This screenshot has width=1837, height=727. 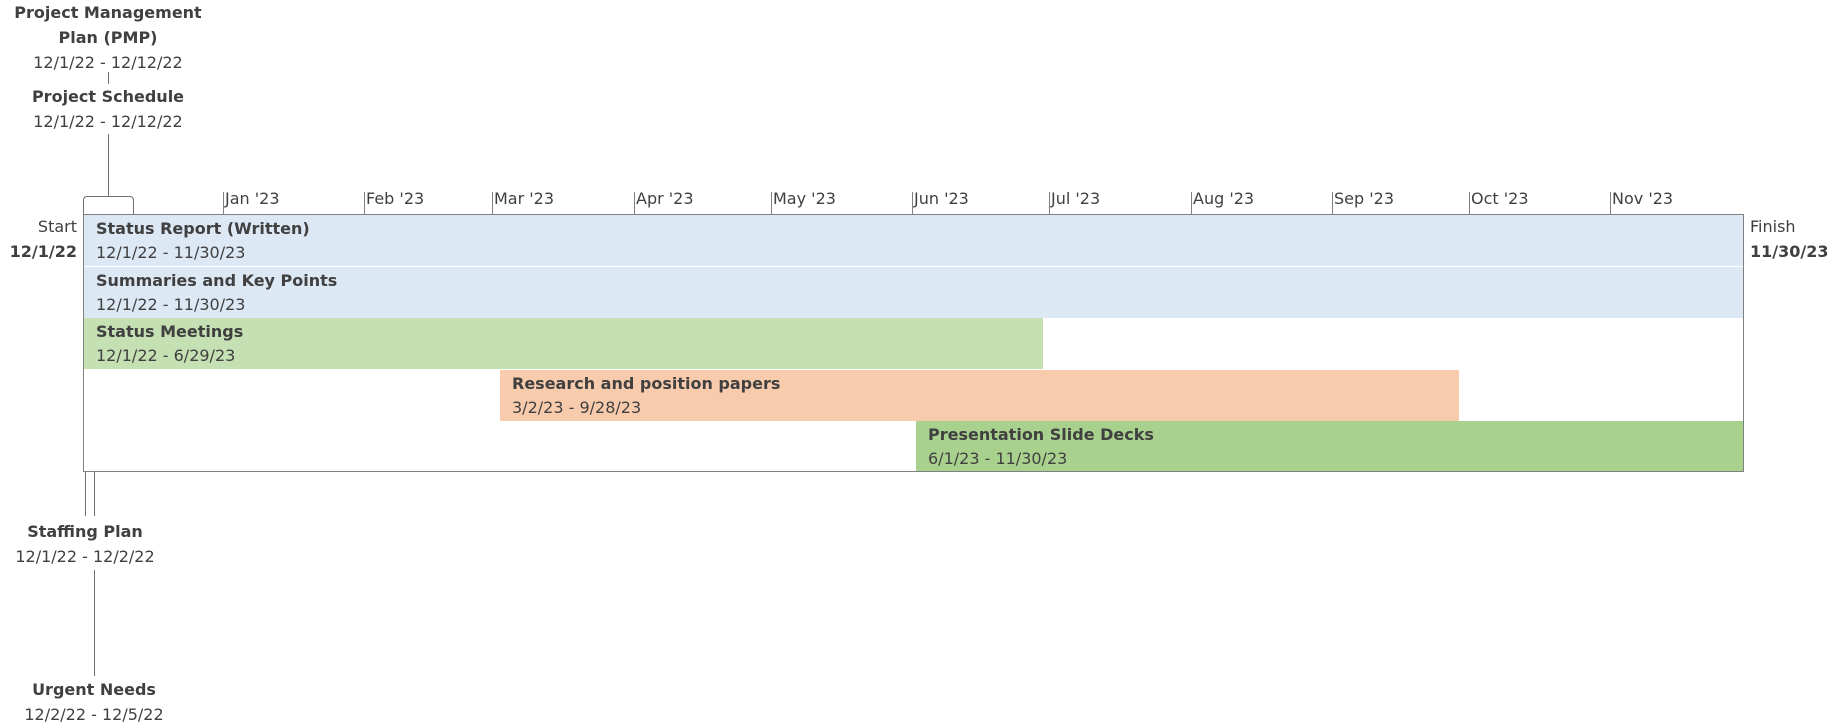 I want to click on finish-label: Finish, so click(x=1773, y=226).